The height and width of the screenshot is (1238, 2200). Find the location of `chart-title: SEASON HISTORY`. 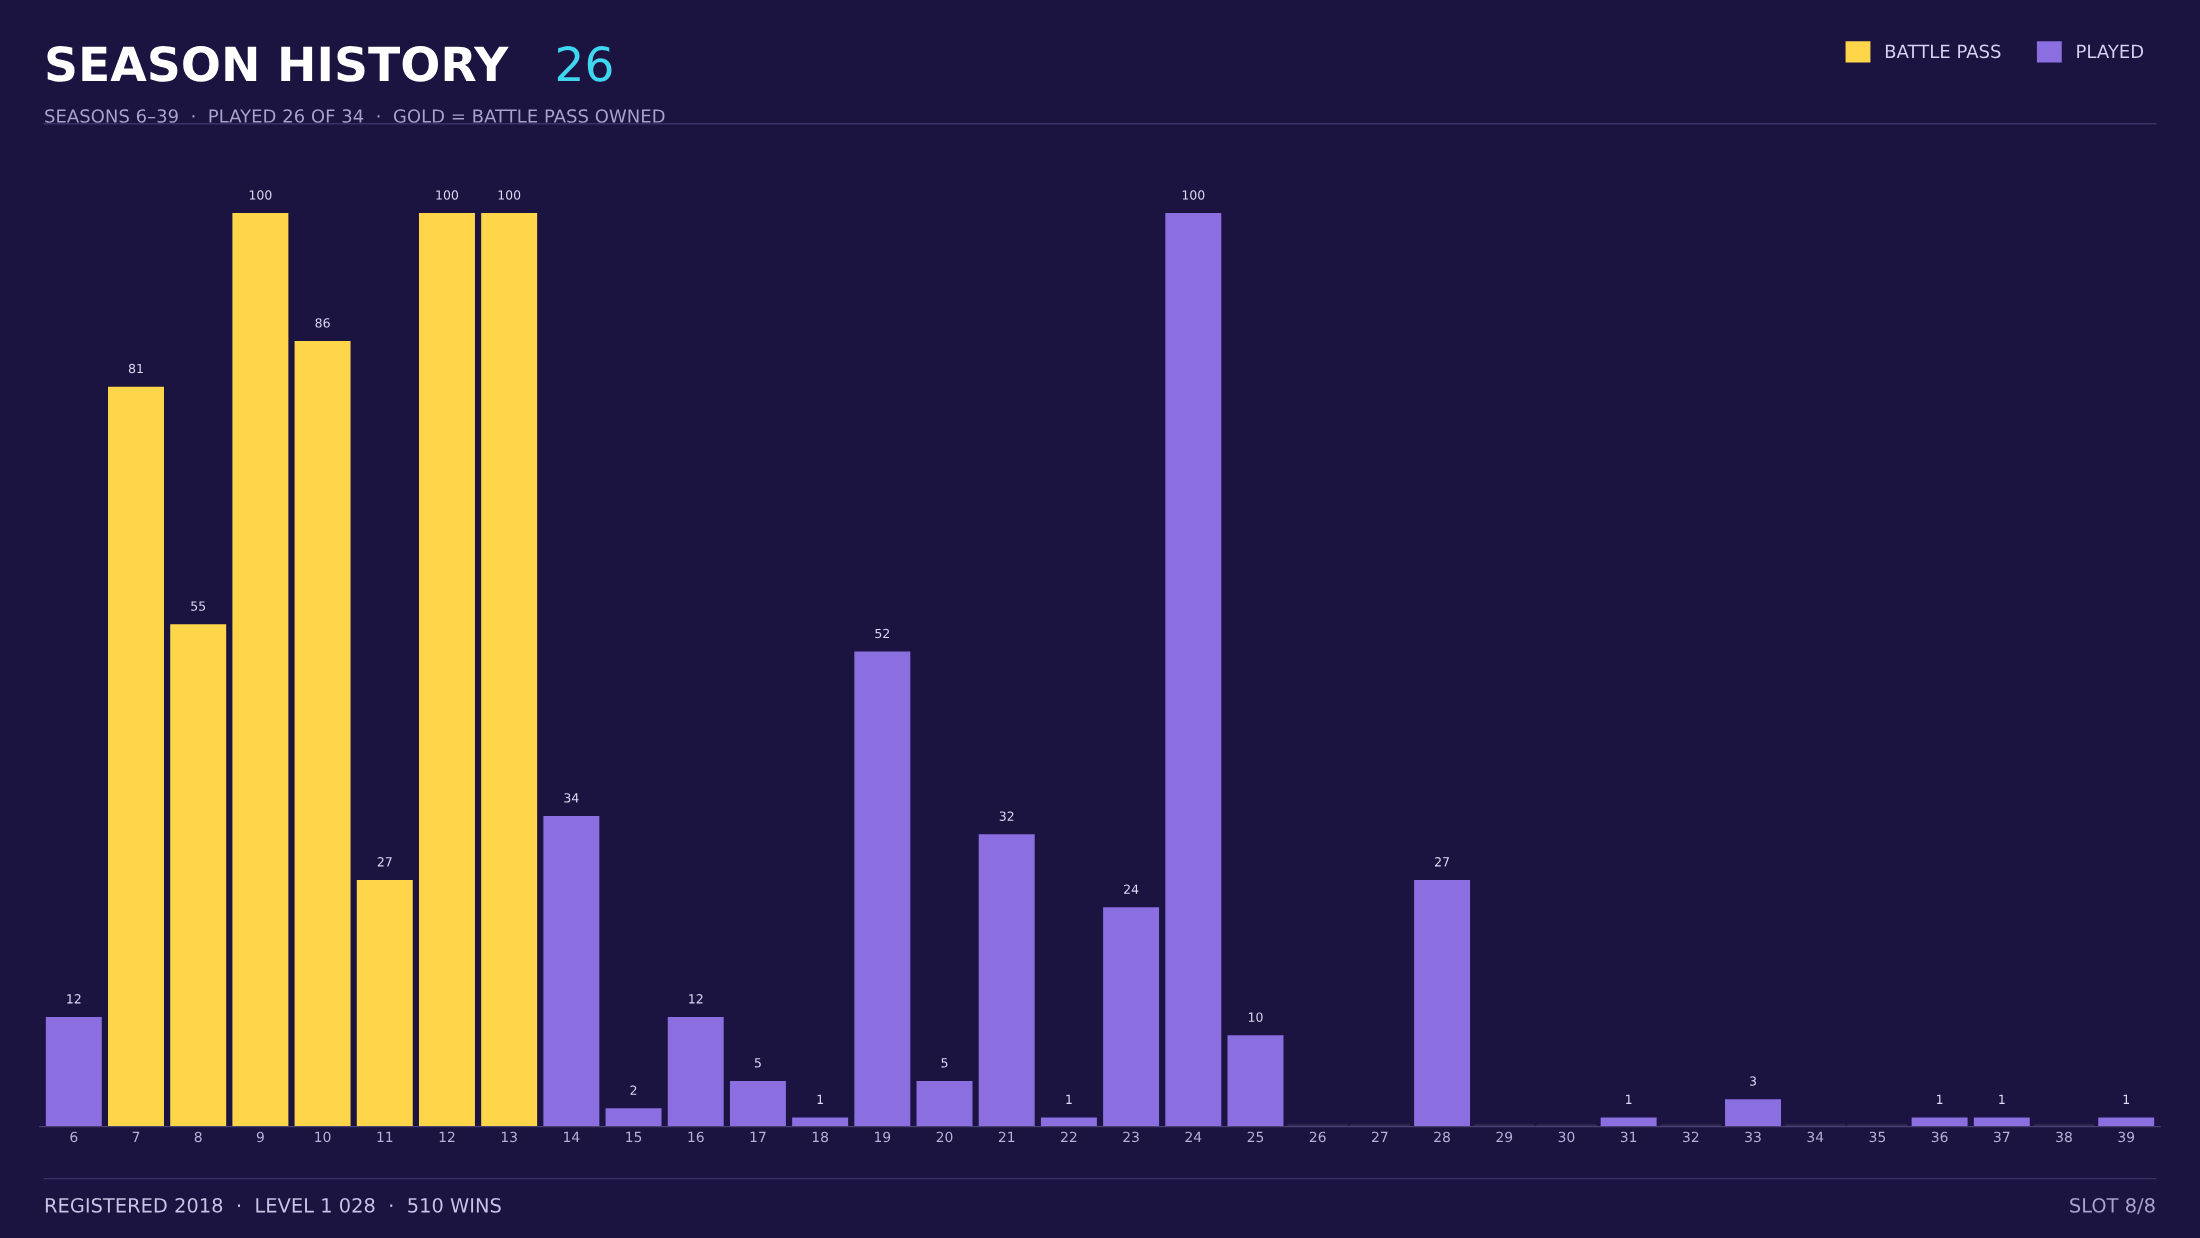

chart-title: SEASON HISTORY is located at coordinates (278, 64).